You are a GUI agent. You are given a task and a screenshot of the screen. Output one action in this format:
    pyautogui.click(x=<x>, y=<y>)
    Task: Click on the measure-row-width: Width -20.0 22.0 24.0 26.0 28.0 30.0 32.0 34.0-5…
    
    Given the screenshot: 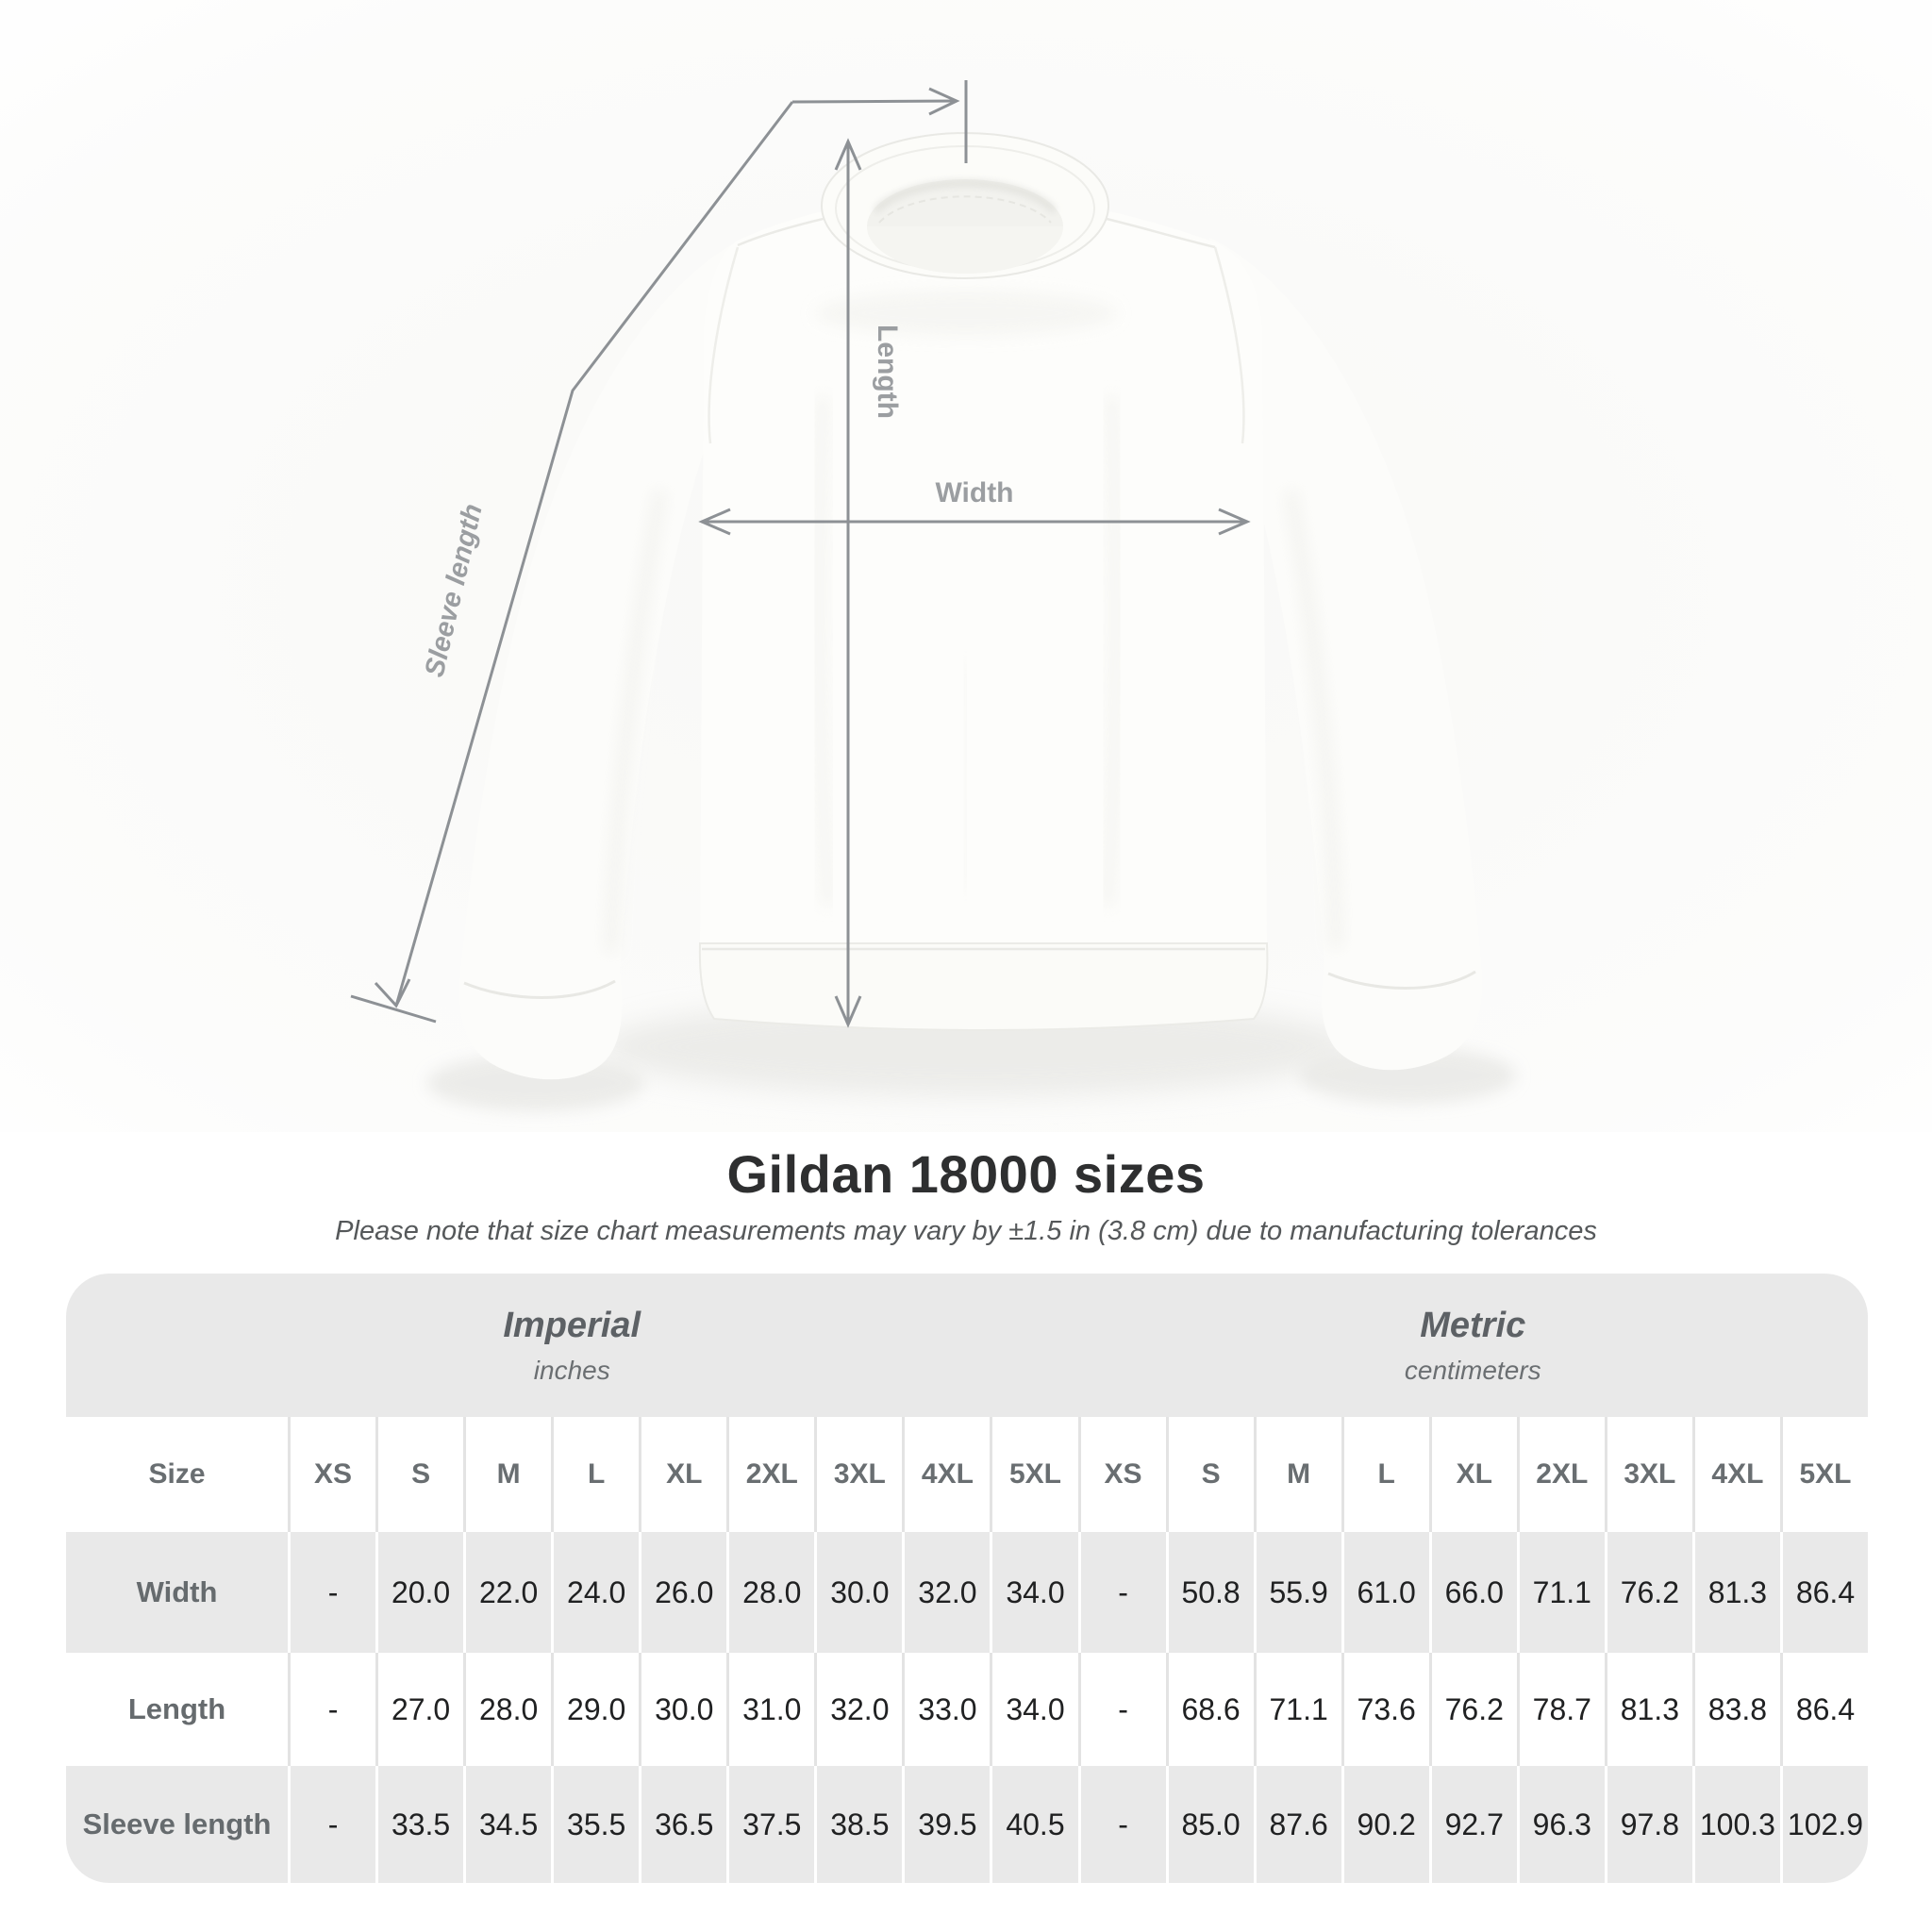 What is the action you would take?
    pyautogui.click(x=967, y=1593)
    